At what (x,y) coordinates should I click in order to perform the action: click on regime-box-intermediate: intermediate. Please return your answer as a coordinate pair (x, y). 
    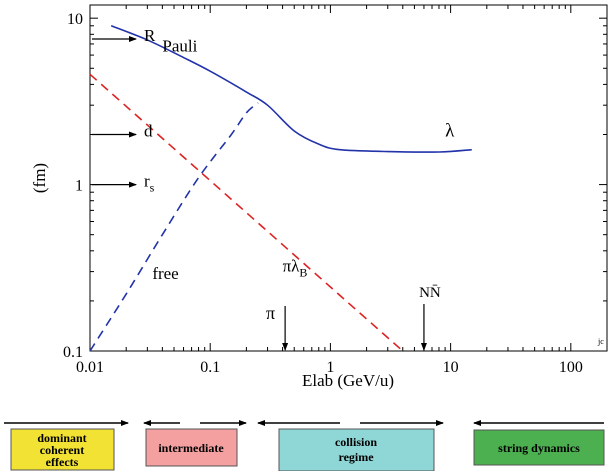
    Looking at the image, I should click on (191, 447).